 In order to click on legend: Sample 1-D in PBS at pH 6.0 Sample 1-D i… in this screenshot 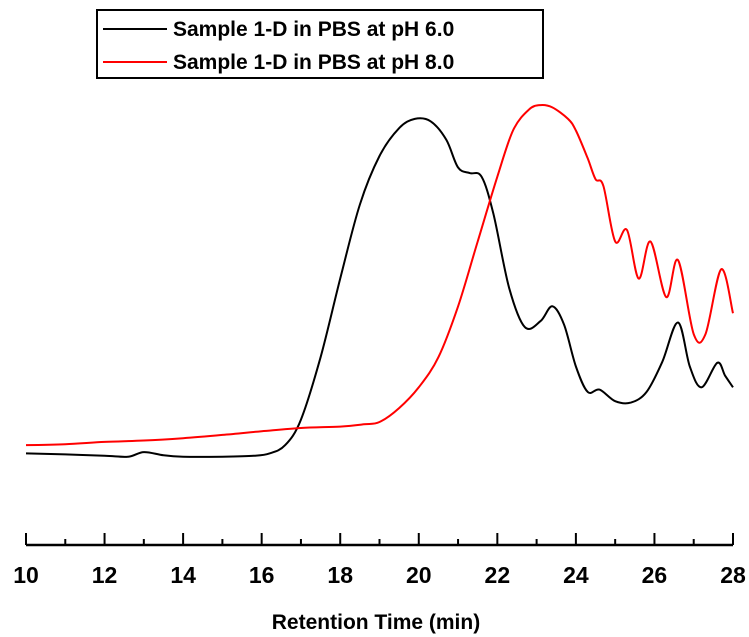, I will do `click(320, 44)`.